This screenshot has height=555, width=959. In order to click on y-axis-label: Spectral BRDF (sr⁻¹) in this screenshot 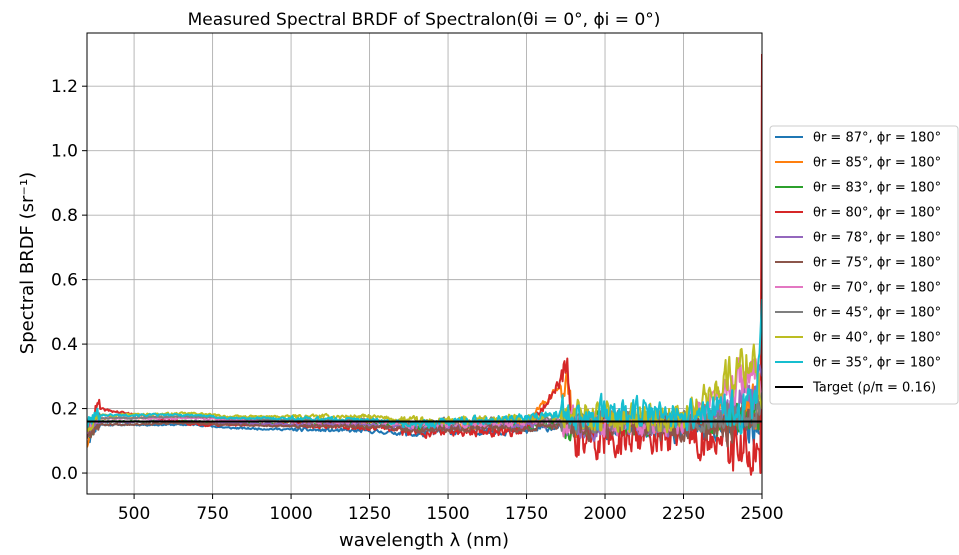, I will do `click(27, 263)`.